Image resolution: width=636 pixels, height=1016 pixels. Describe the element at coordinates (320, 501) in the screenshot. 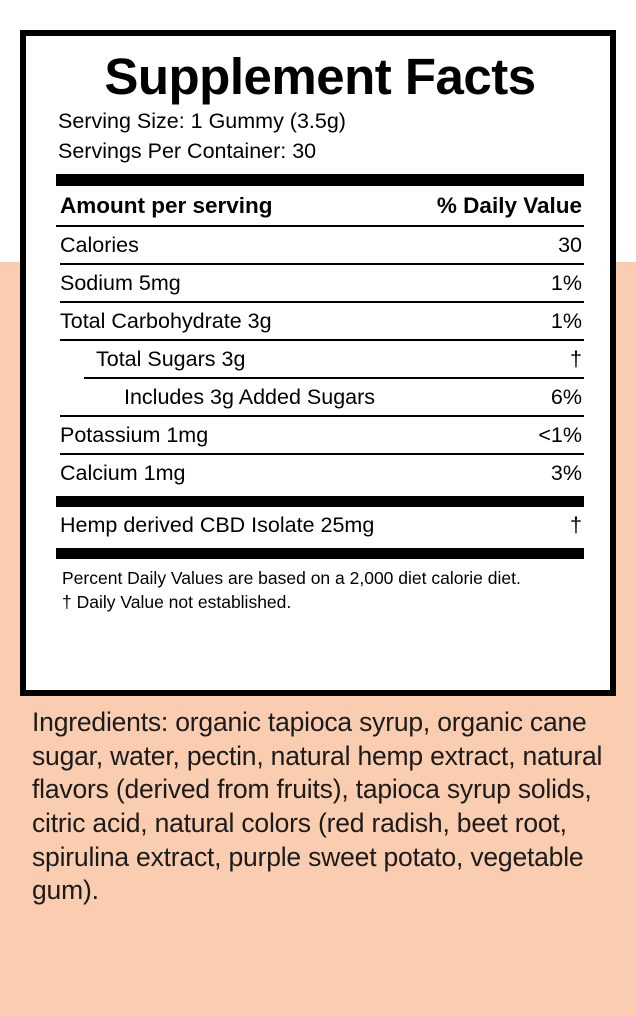

I see `divider-thick-middle` at that location.